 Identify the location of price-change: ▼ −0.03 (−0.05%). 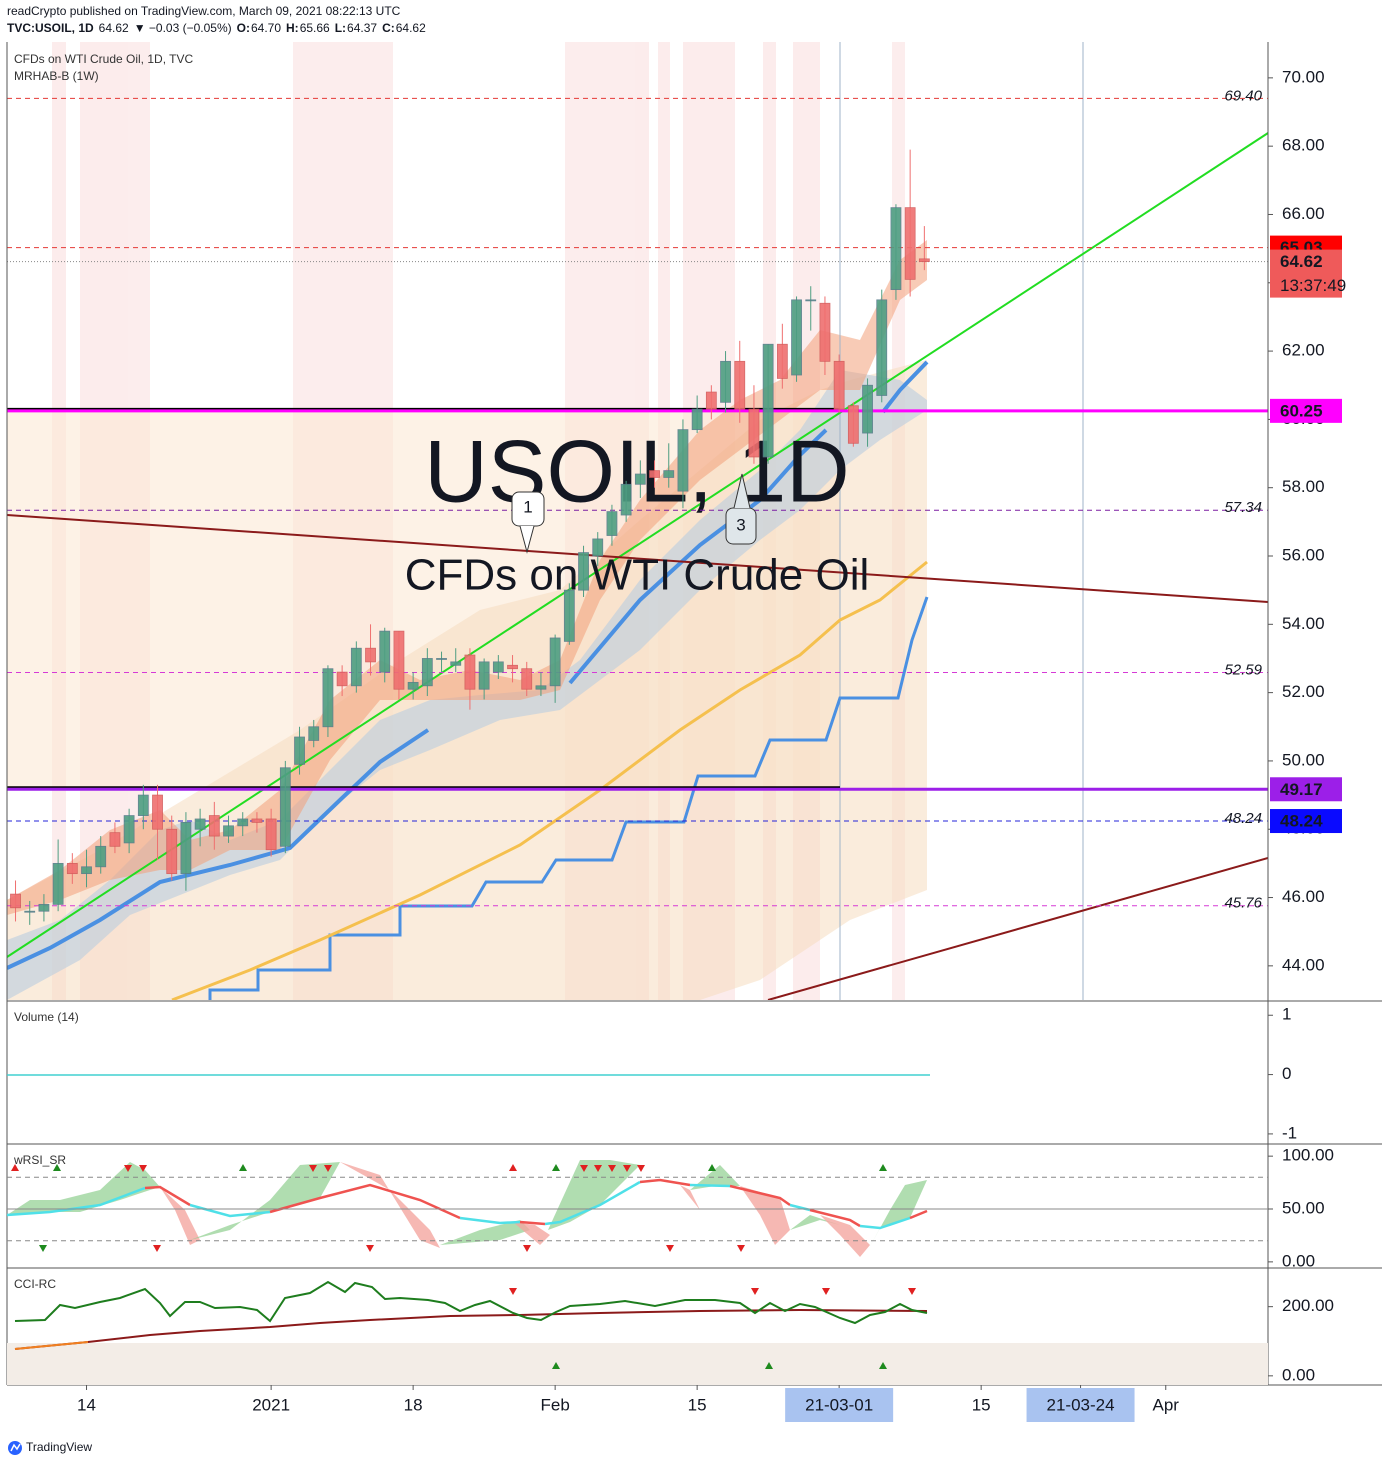
(183, 28).